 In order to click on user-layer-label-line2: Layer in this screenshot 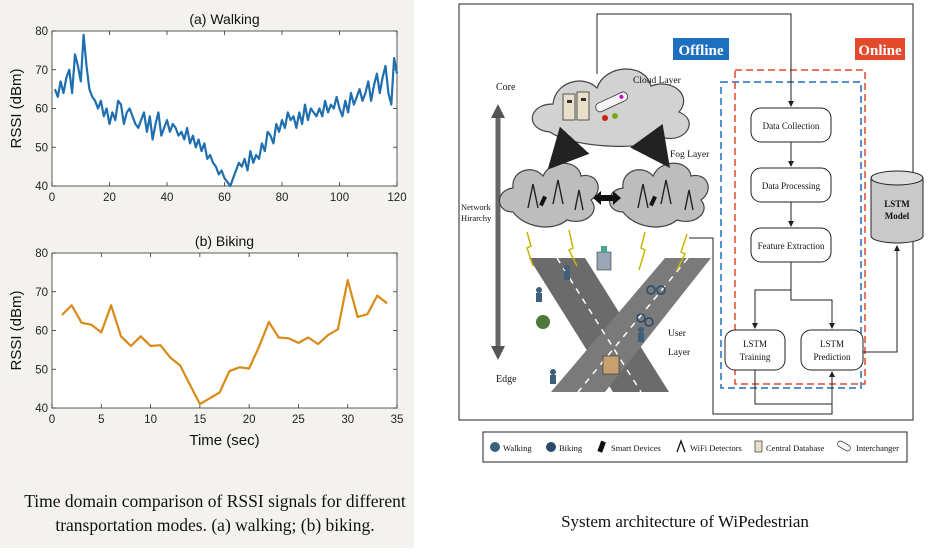, I will do `click(679, 353)`.